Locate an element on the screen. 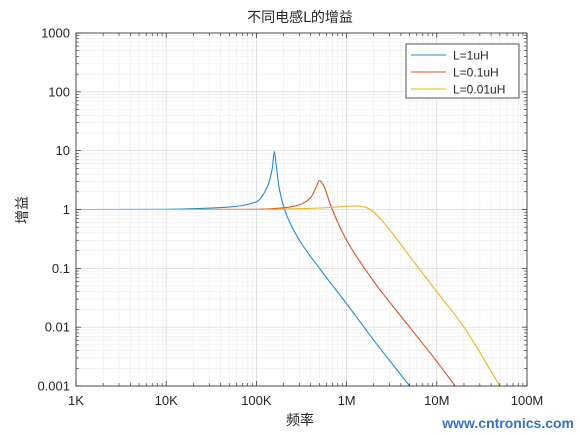 The height and width of the screenshot is (435, 580). y-tick-label: 0.01 is located at coordinates (57, 327).